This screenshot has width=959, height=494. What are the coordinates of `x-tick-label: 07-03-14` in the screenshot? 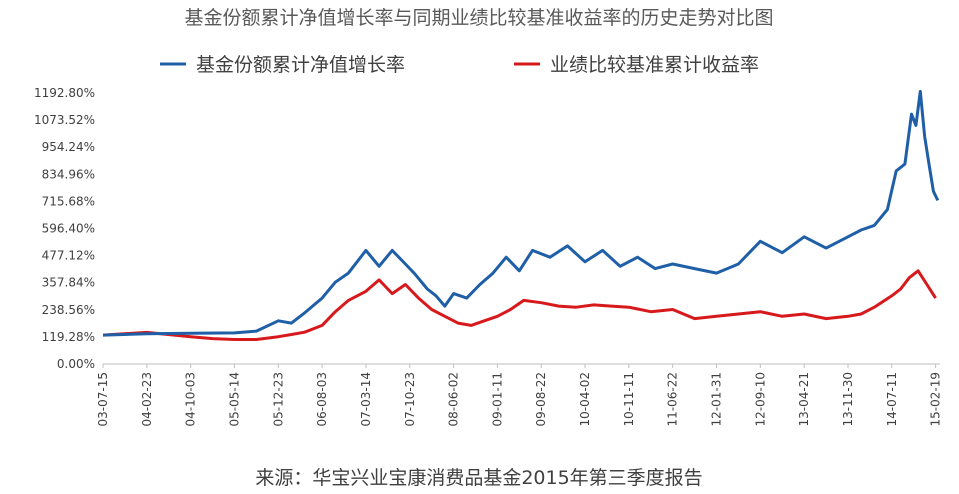 It's located at (366, 399).